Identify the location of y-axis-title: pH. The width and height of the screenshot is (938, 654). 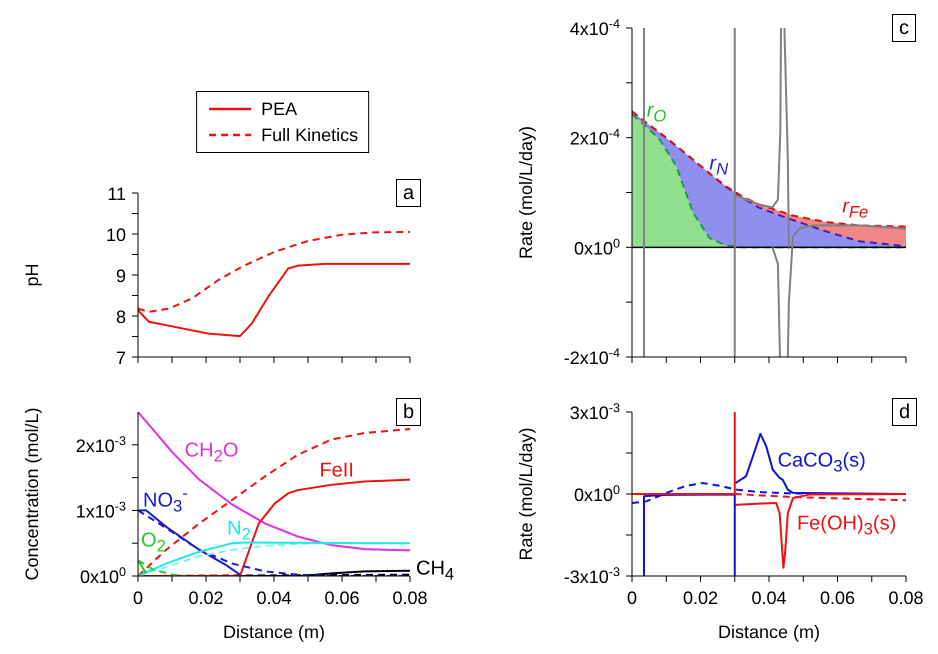
(32, 275).